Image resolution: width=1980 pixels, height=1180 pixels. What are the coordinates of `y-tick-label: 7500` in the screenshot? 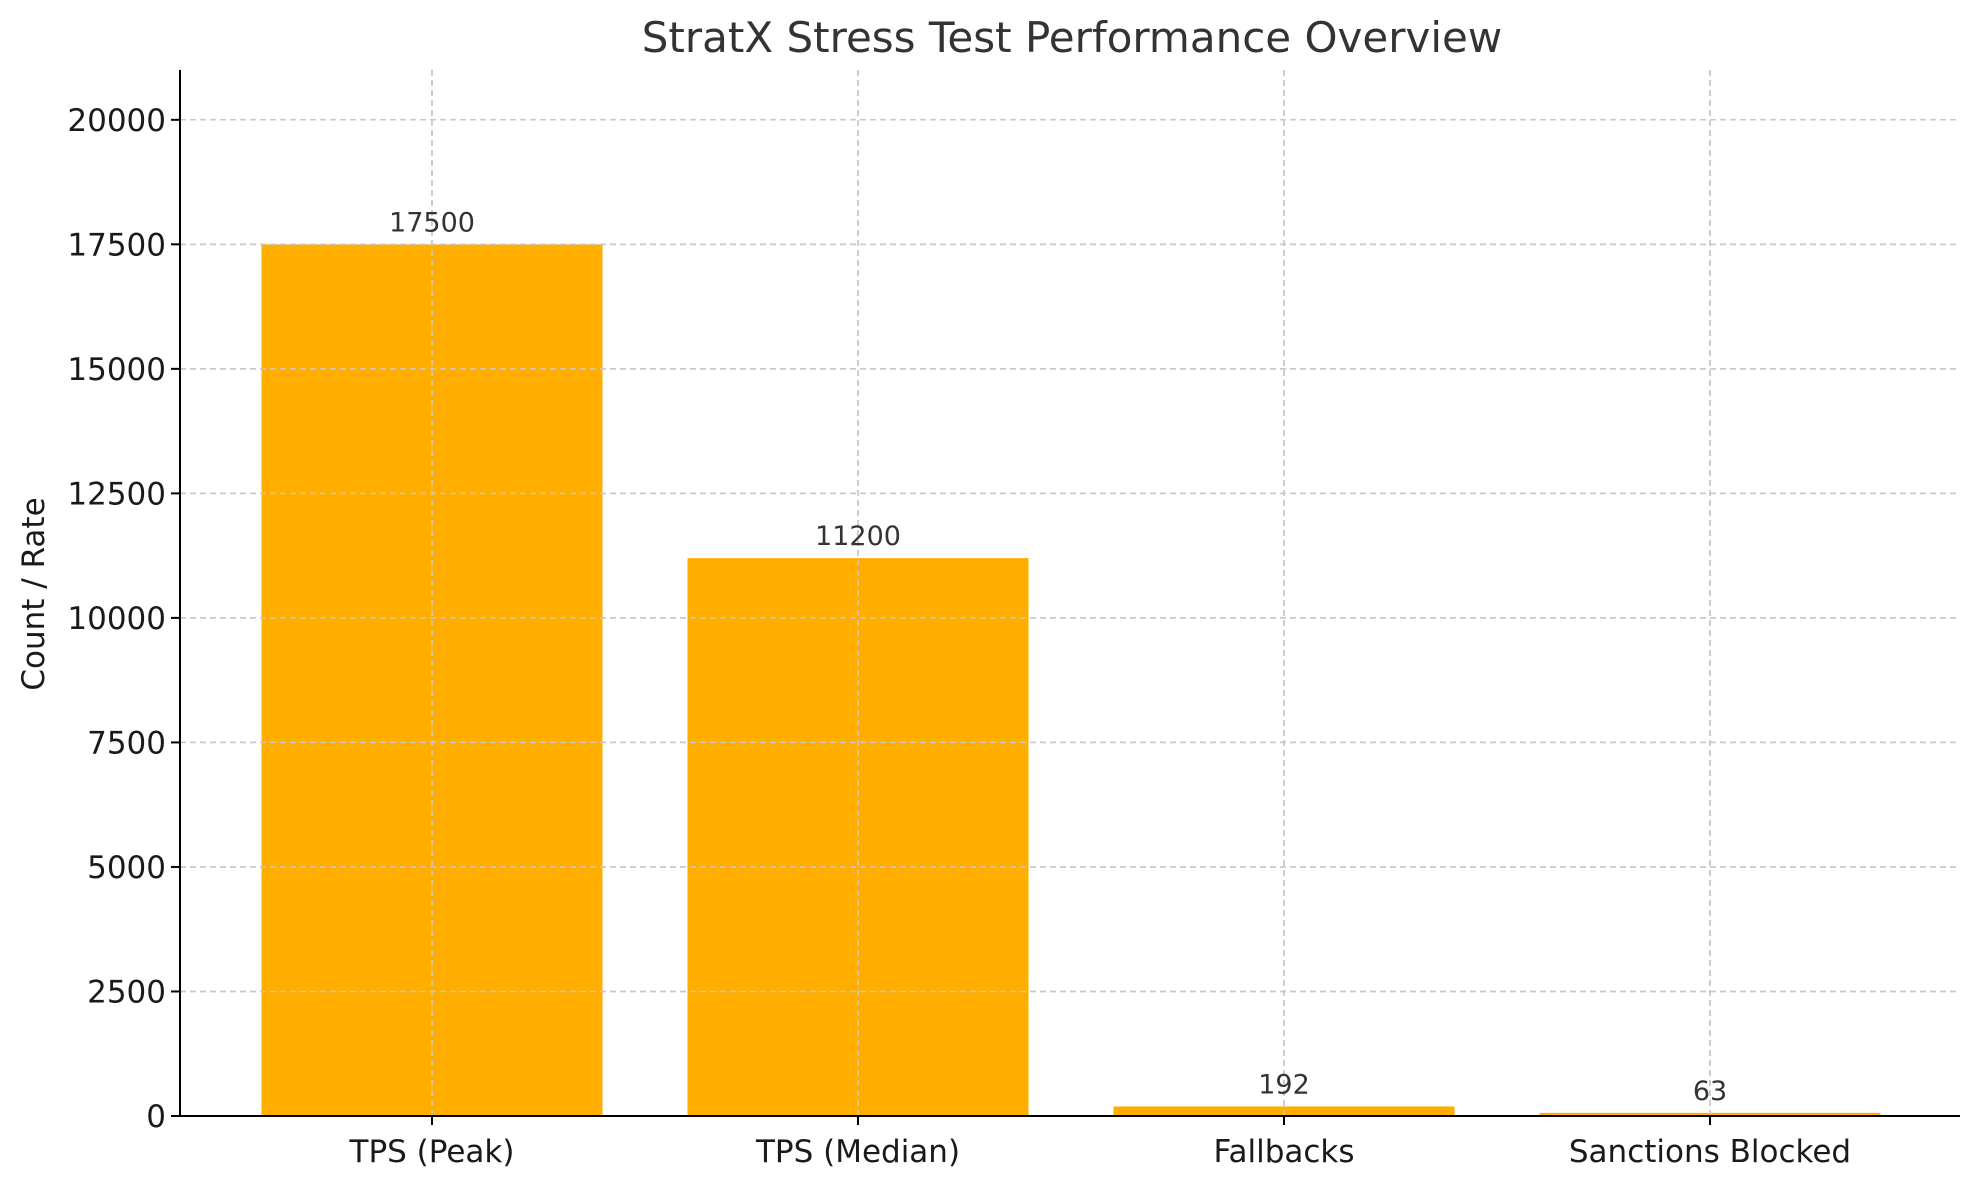 It's located at (126, 743).